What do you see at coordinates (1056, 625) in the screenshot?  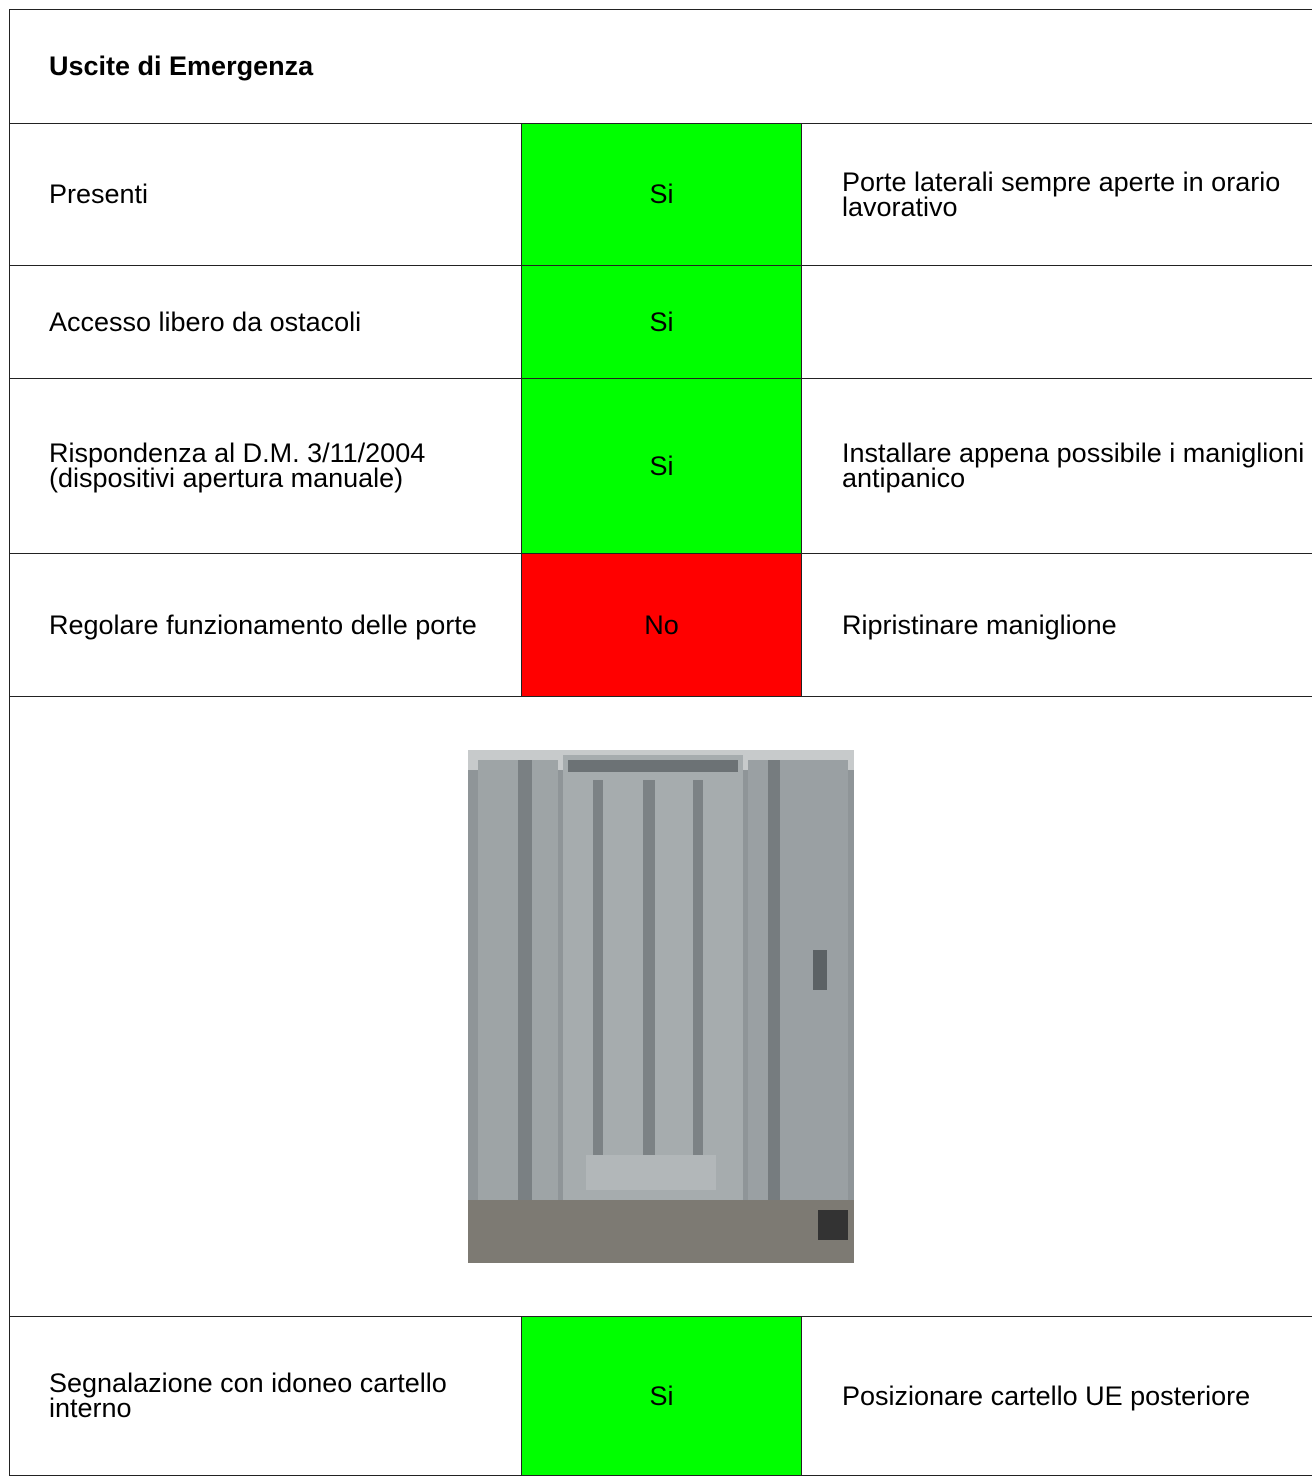 I see `row-note: Ripristinare maniglione` at bounding box center [1056, 625].